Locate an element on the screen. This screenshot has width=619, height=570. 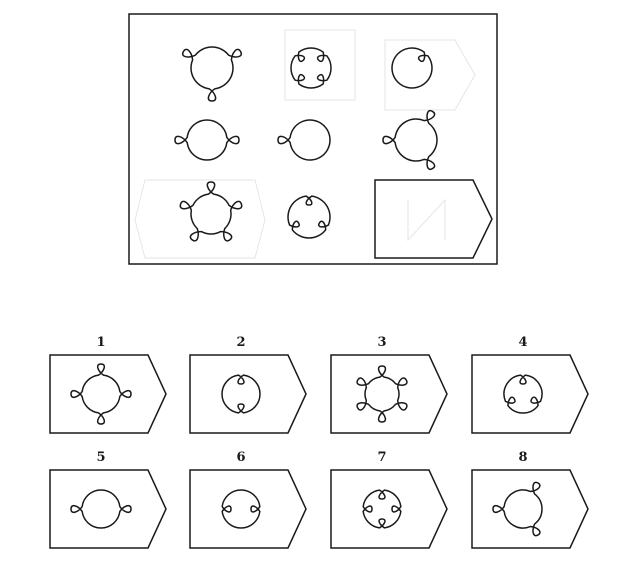
option-label: 2 is located at coordinates (240, 342).